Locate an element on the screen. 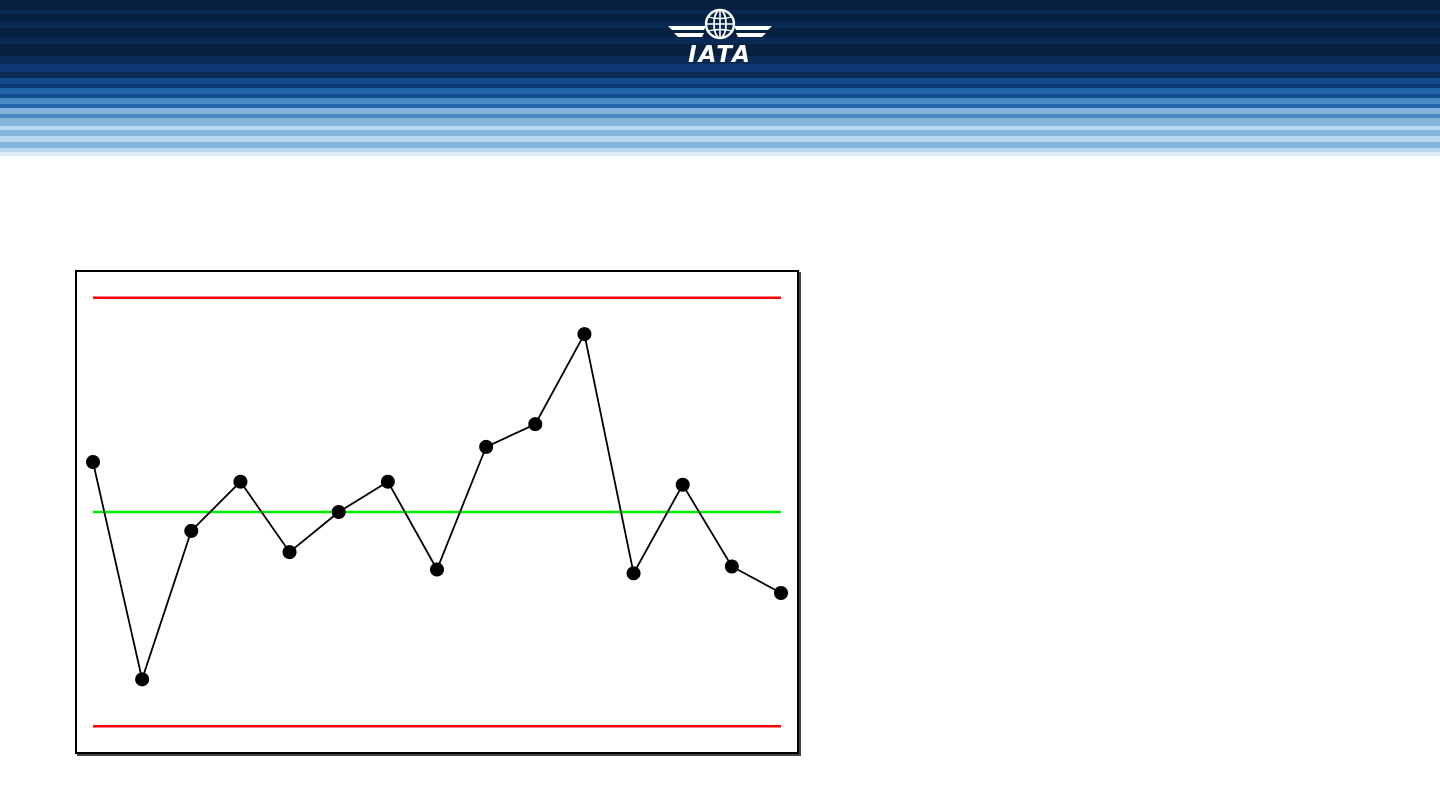 The width and height of the screenshot is (1440, 810). iata-logo: IATA is located at coordinates (720, 38).